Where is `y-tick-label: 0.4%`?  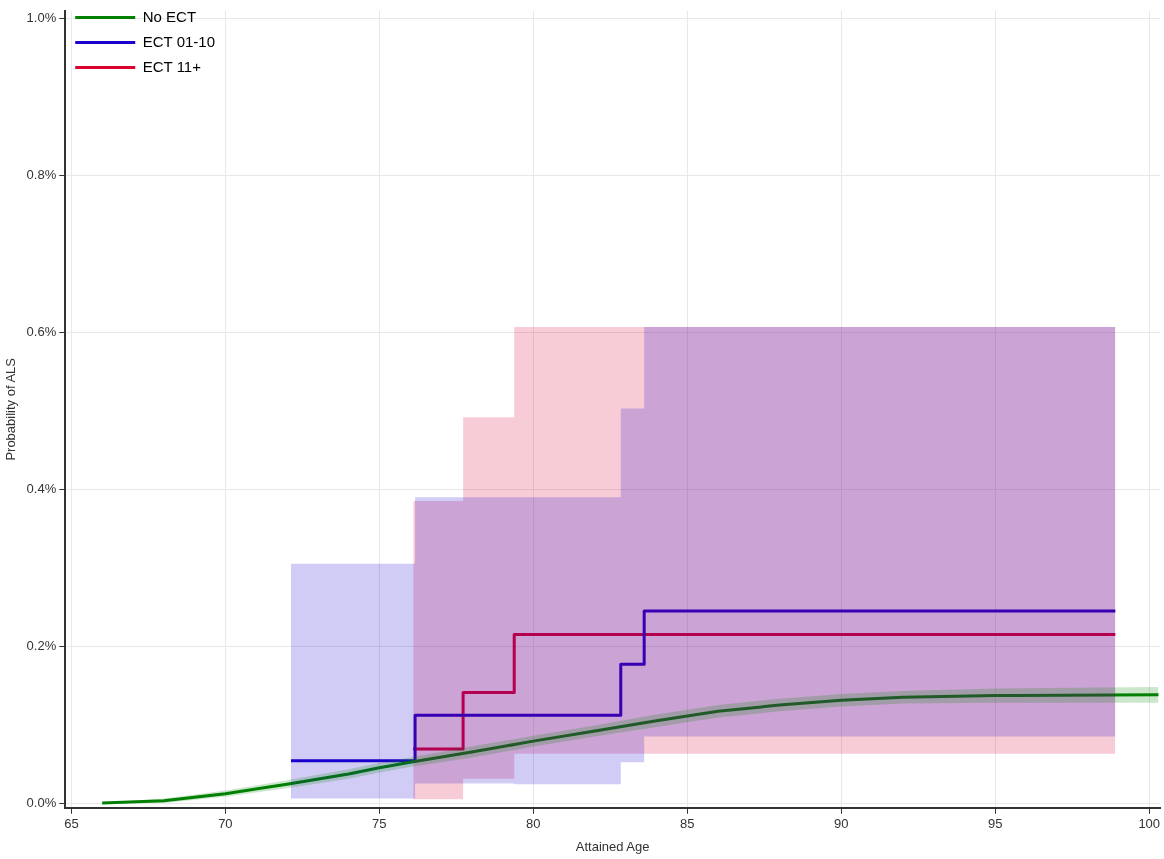
y-tick-label: 0.4% is located at coordinates (41, 488).